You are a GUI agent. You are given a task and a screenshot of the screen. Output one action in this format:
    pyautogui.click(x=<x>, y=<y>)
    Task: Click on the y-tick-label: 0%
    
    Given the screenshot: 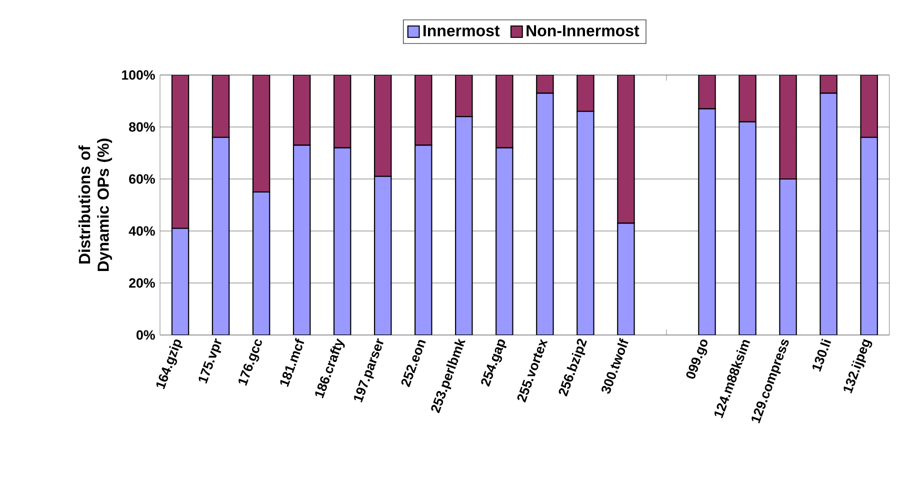 What is the action you would take?
    pyautogui.click(x=145, y=335)
    